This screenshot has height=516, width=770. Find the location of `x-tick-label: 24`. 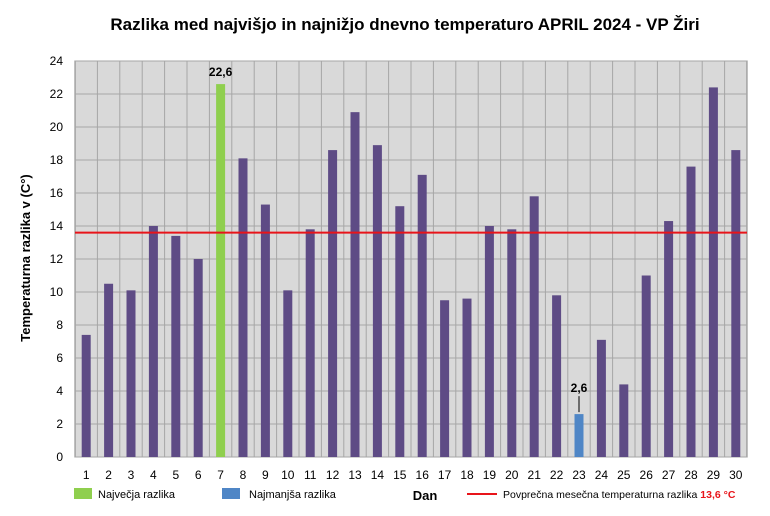

x-tick-label: 24 is located at coordinates (602, 475).